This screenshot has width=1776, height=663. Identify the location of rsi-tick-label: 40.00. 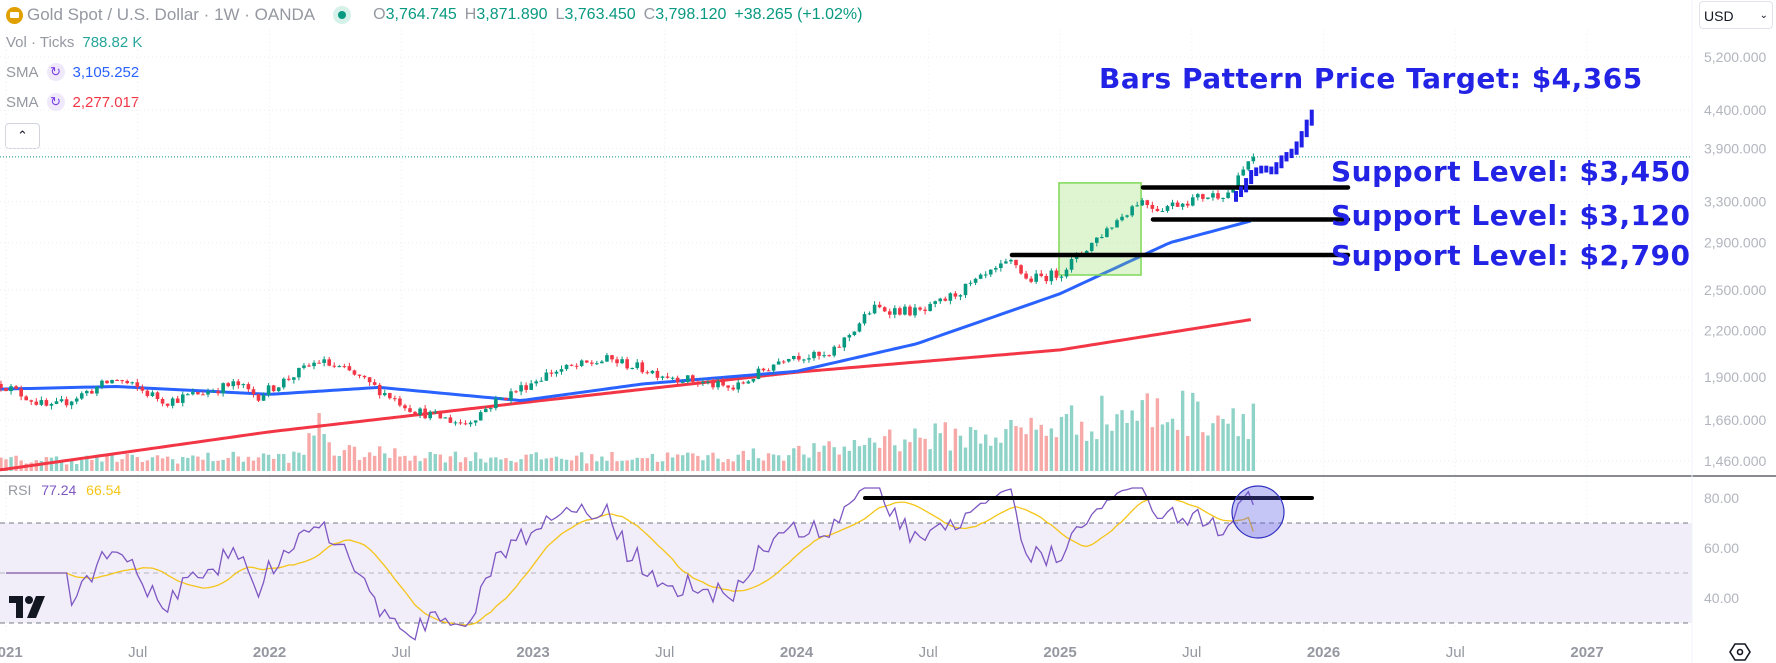
(1721, 598).